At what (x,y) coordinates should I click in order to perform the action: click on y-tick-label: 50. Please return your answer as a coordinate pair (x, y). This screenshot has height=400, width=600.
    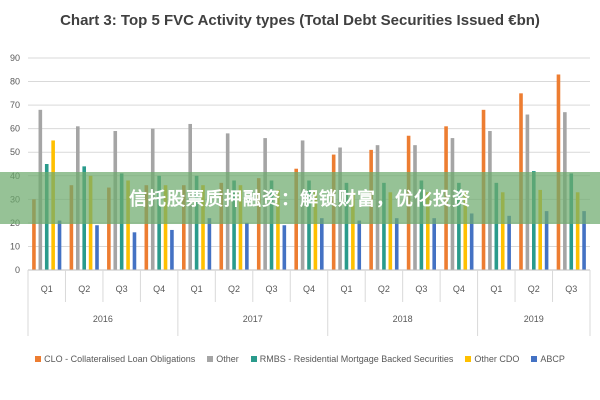
    Looking at the image, I should click on (15, 152).